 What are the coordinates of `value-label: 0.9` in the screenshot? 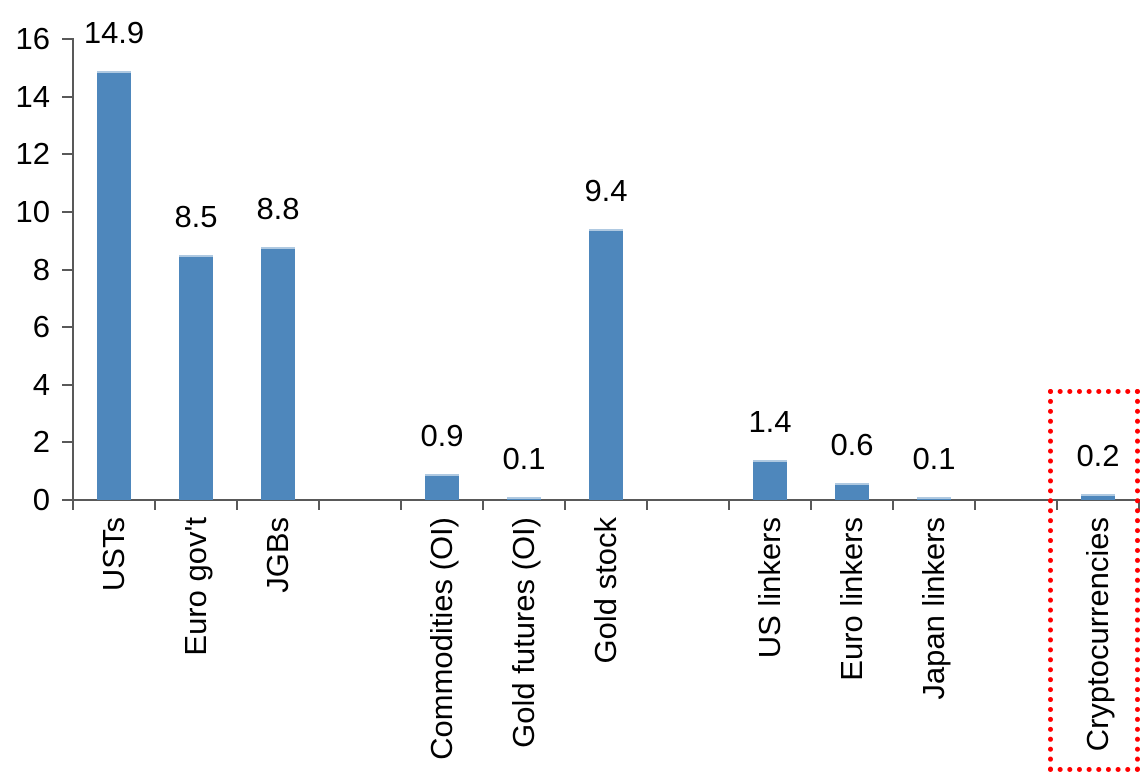 It's located at (442, 435).